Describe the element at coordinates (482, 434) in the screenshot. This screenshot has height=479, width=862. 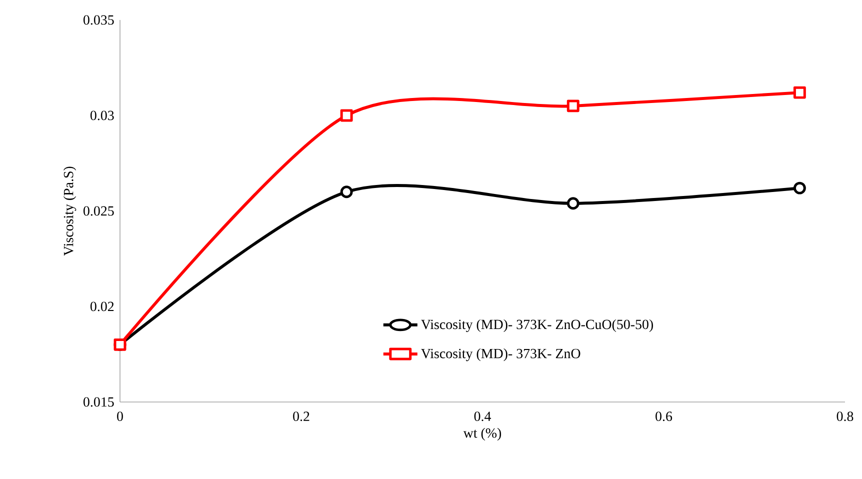
I see `x-axis-title: wt (%)` at that location.